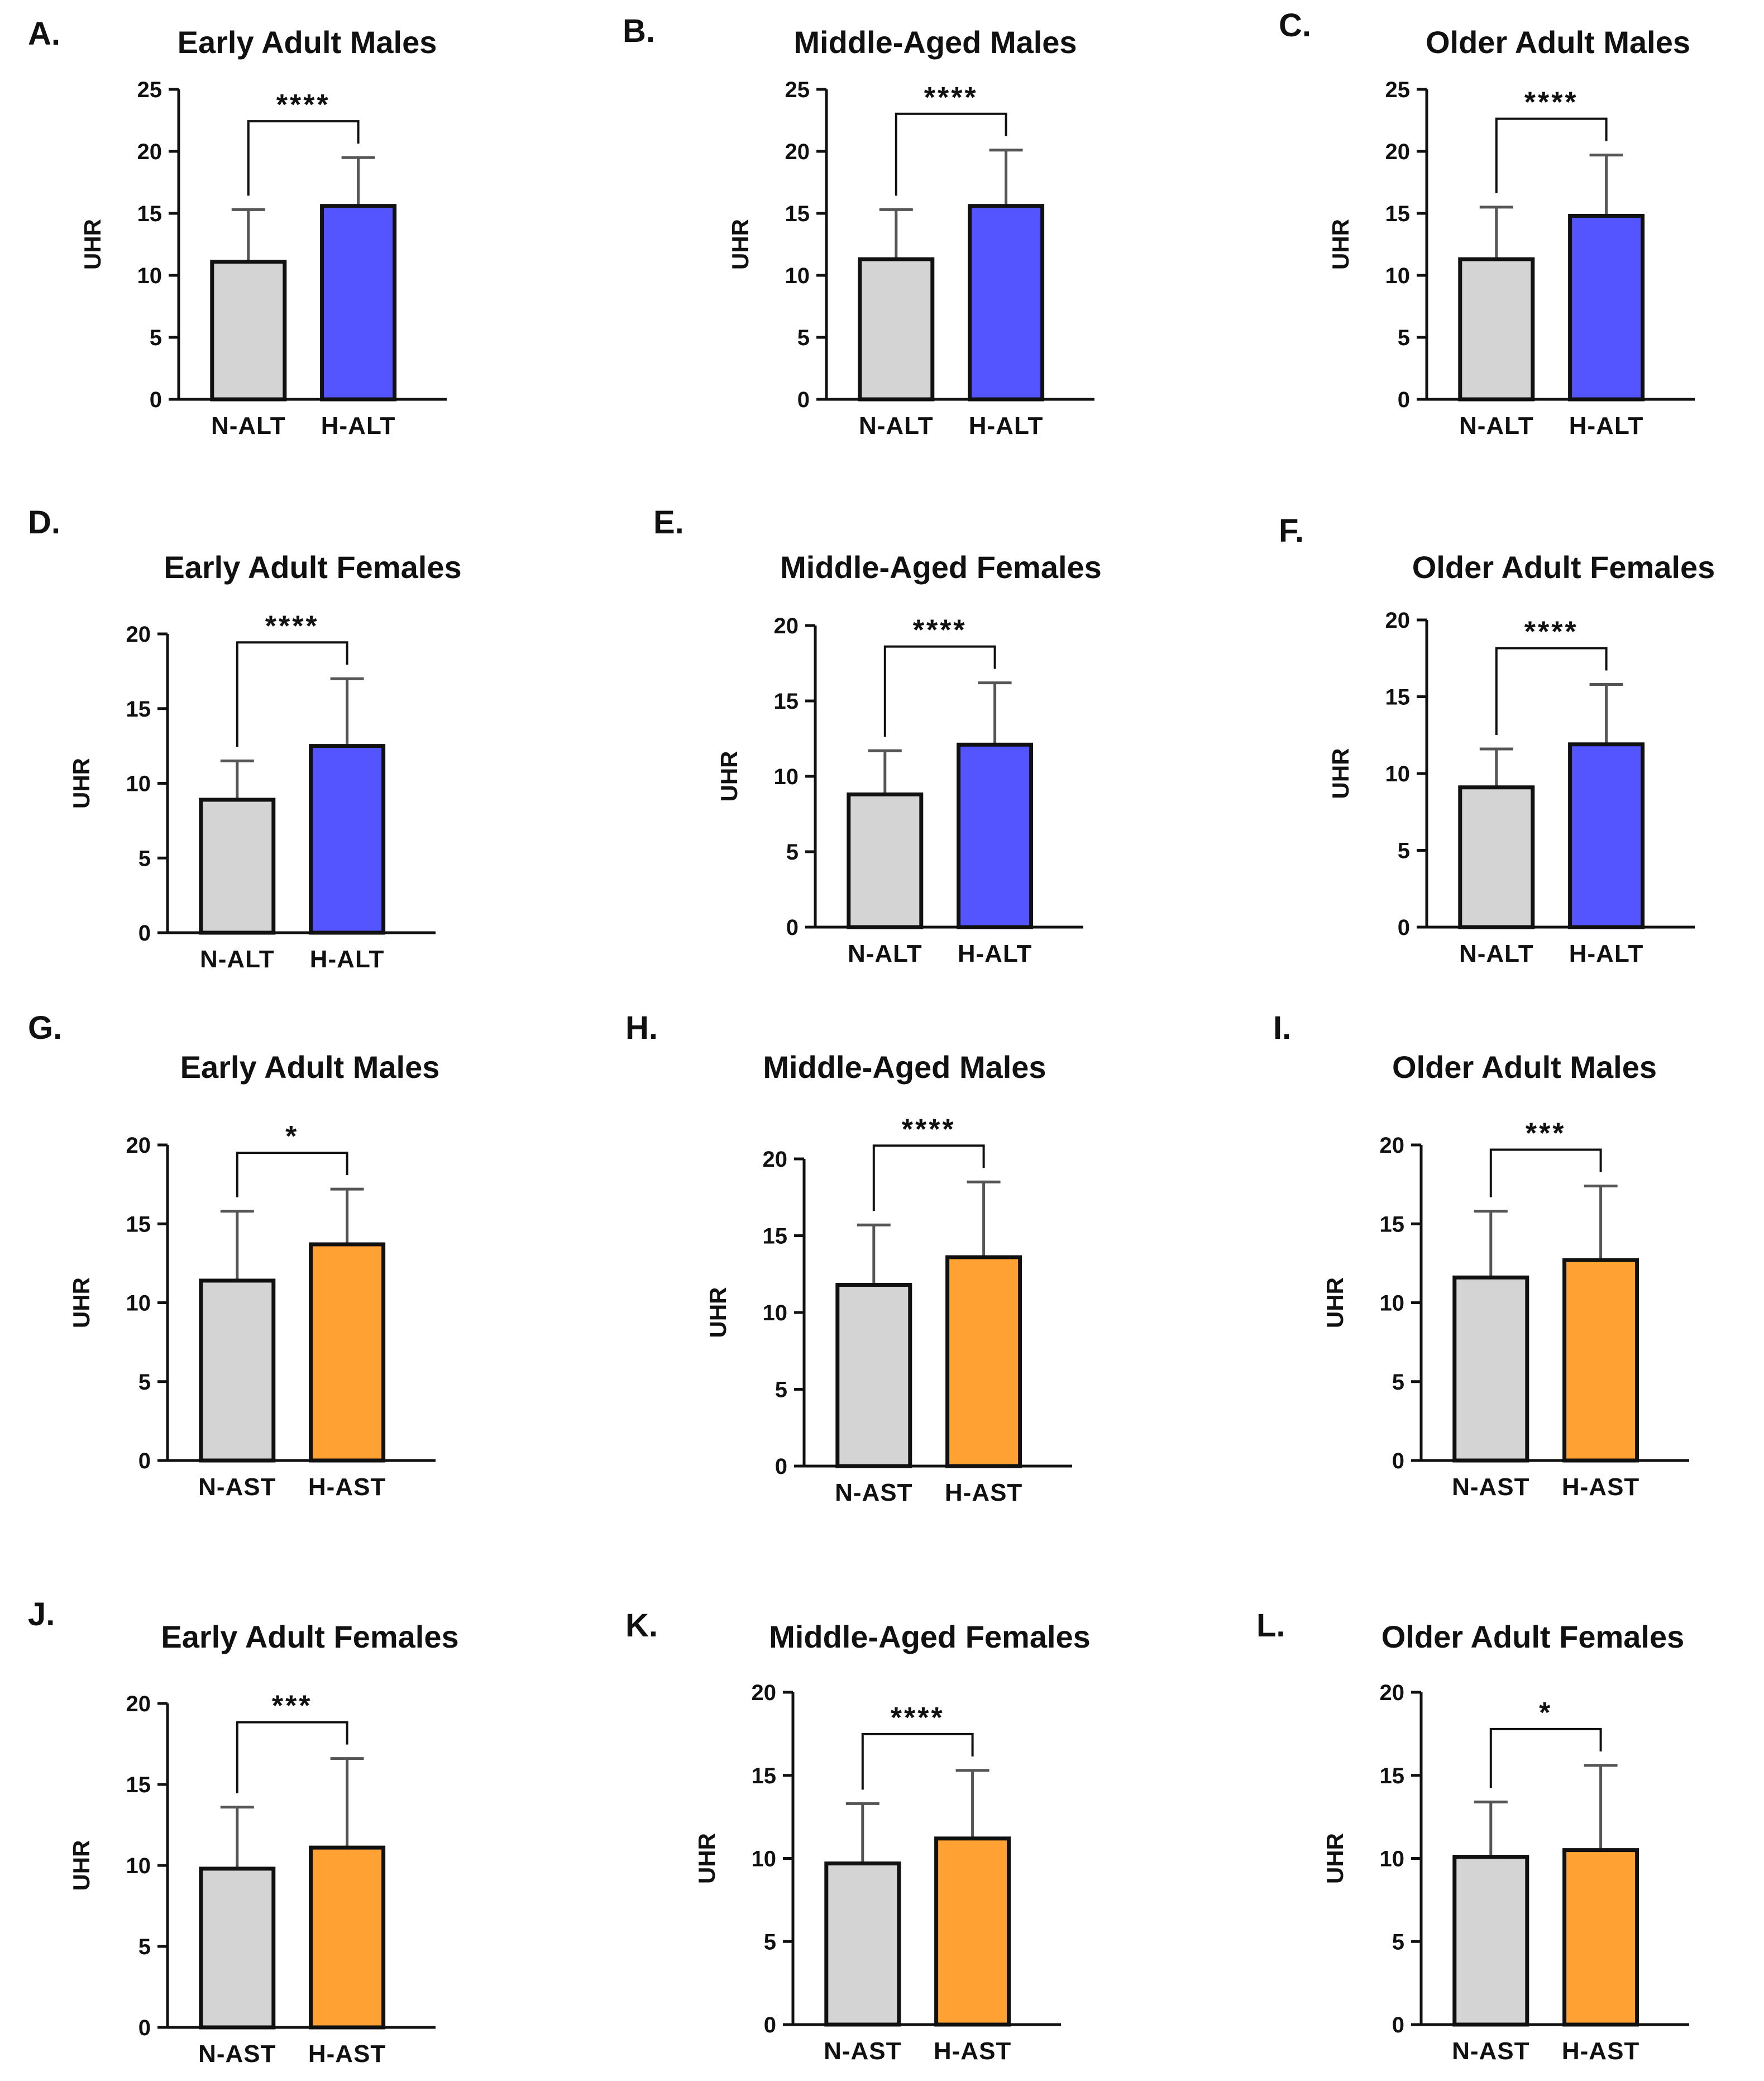 This screenshot has width=1764, height=2081. What do you see at coordinates (1533, 1636) in the screenshot?
I see `chart-title: Older Adult Females` at bounding box center [1533, 1636].